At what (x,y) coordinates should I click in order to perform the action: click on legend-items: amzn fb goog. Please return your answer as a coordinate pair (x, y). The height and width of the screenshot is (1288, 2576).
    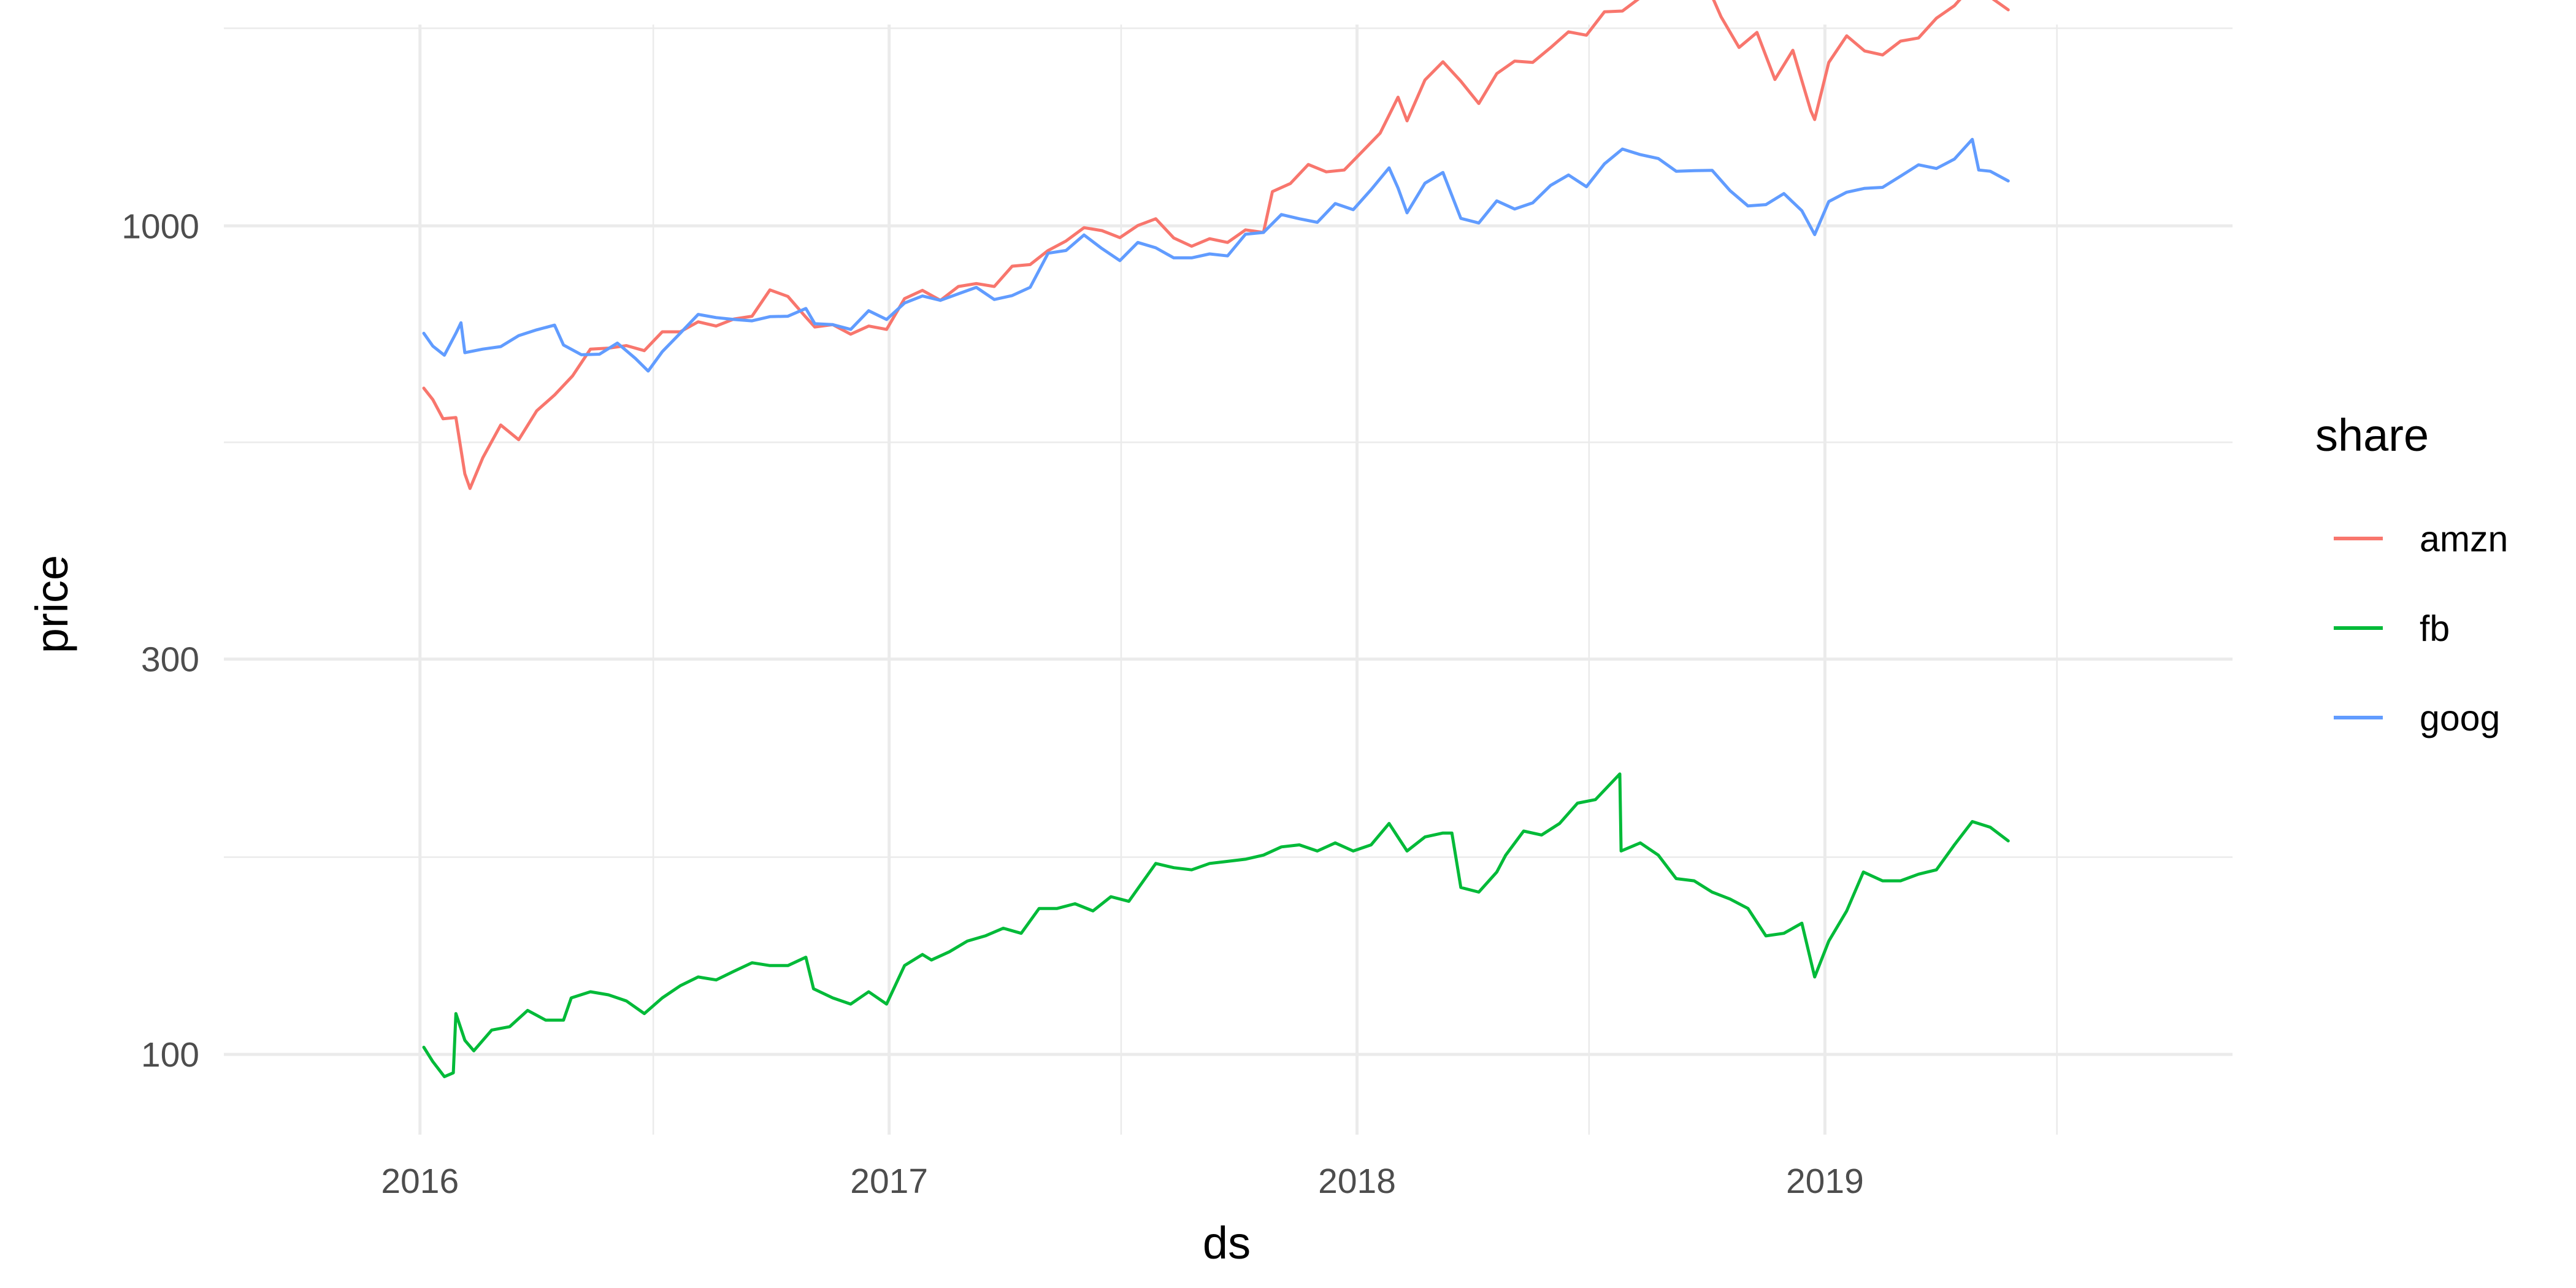
    Looking at the image, I should click on (2421, 628).